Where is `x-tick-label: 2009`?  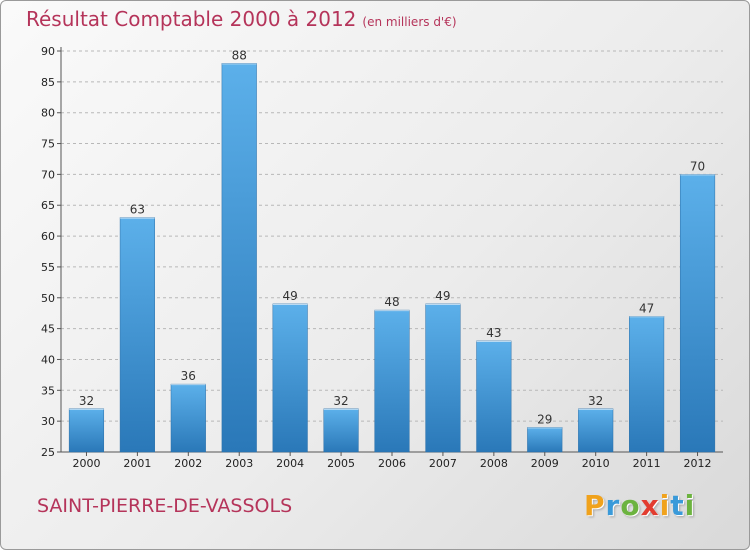 x-tick-label: 2009 is located at coordinates (545, 463).